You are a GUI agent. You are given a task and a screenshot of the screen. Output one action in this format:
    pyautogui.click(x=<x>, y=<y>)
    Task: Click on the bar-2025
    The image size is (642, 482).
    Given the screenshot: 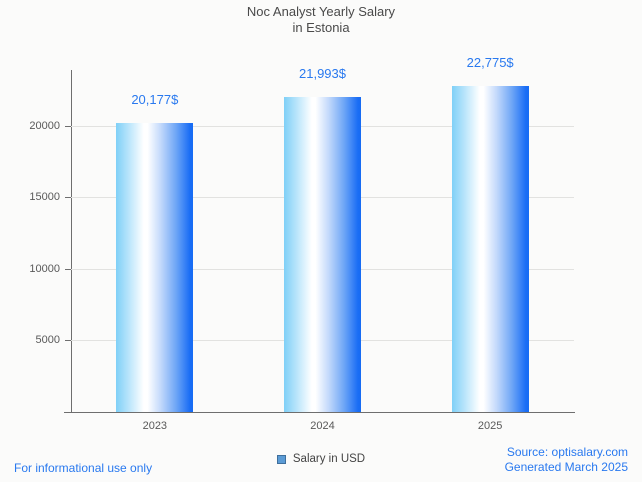 What is the action you would take?
    pyautogui.click(x=490, y=249)
    